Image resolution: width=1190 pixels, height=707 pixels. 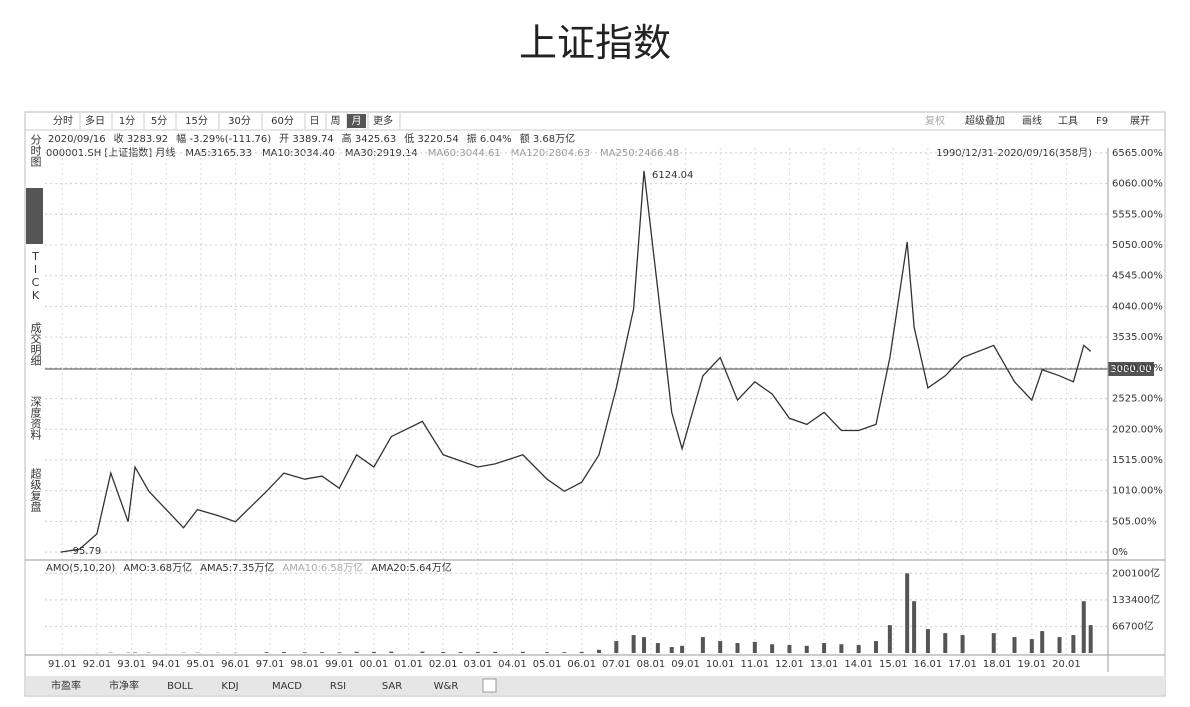 I want to click on x-tick-label: 08.01, so click(x=651, y=664).